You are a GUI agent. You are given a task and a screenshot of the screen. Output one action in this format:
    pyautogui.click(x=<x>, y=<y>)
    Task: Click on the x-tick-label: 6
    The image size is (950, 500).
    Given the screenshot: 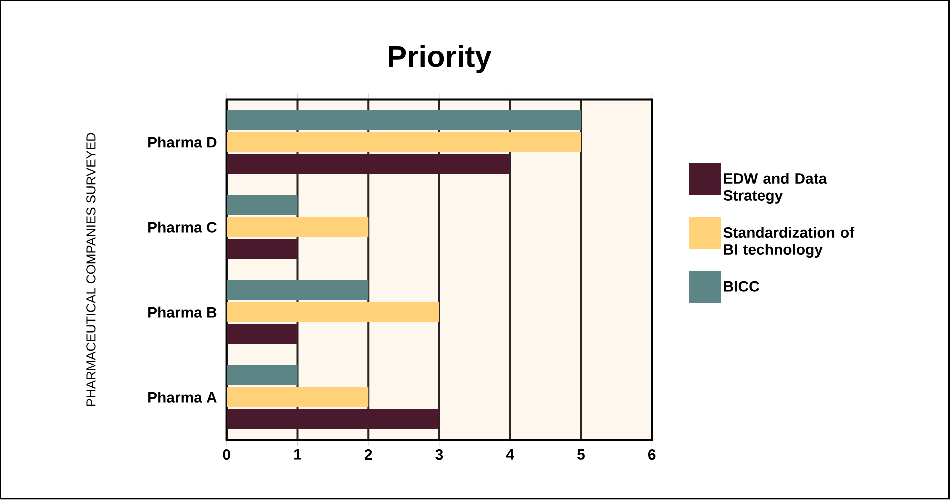 What is the action you would take?
    pyautogui.click(x=652, y=455)
    